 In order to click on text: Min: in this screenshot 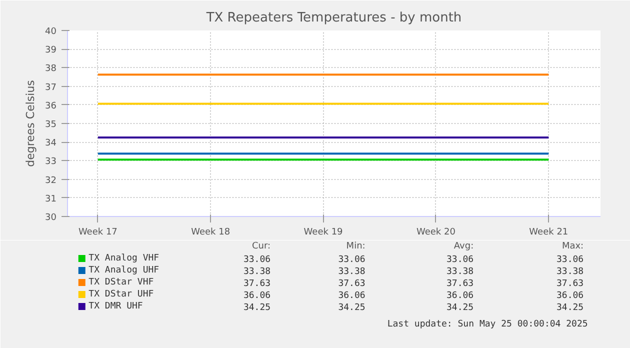, I will do `click(356, 247)`.